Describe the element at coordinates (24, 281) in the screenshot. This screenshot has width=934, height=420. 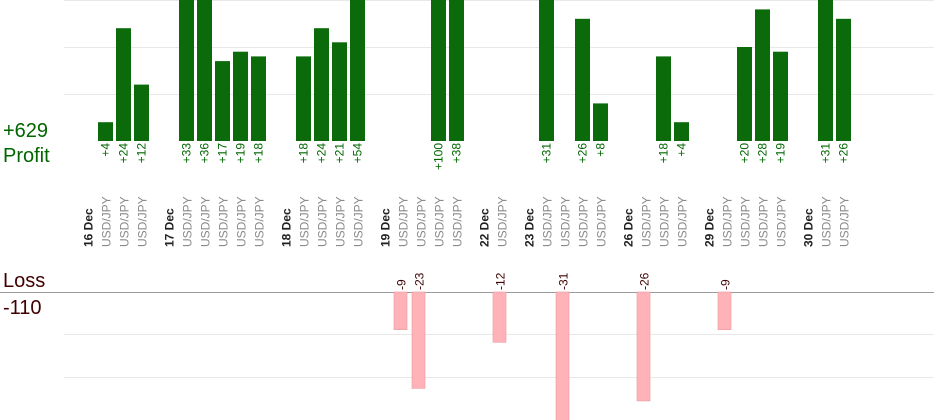
I see `loss-label: Loss` at that location.